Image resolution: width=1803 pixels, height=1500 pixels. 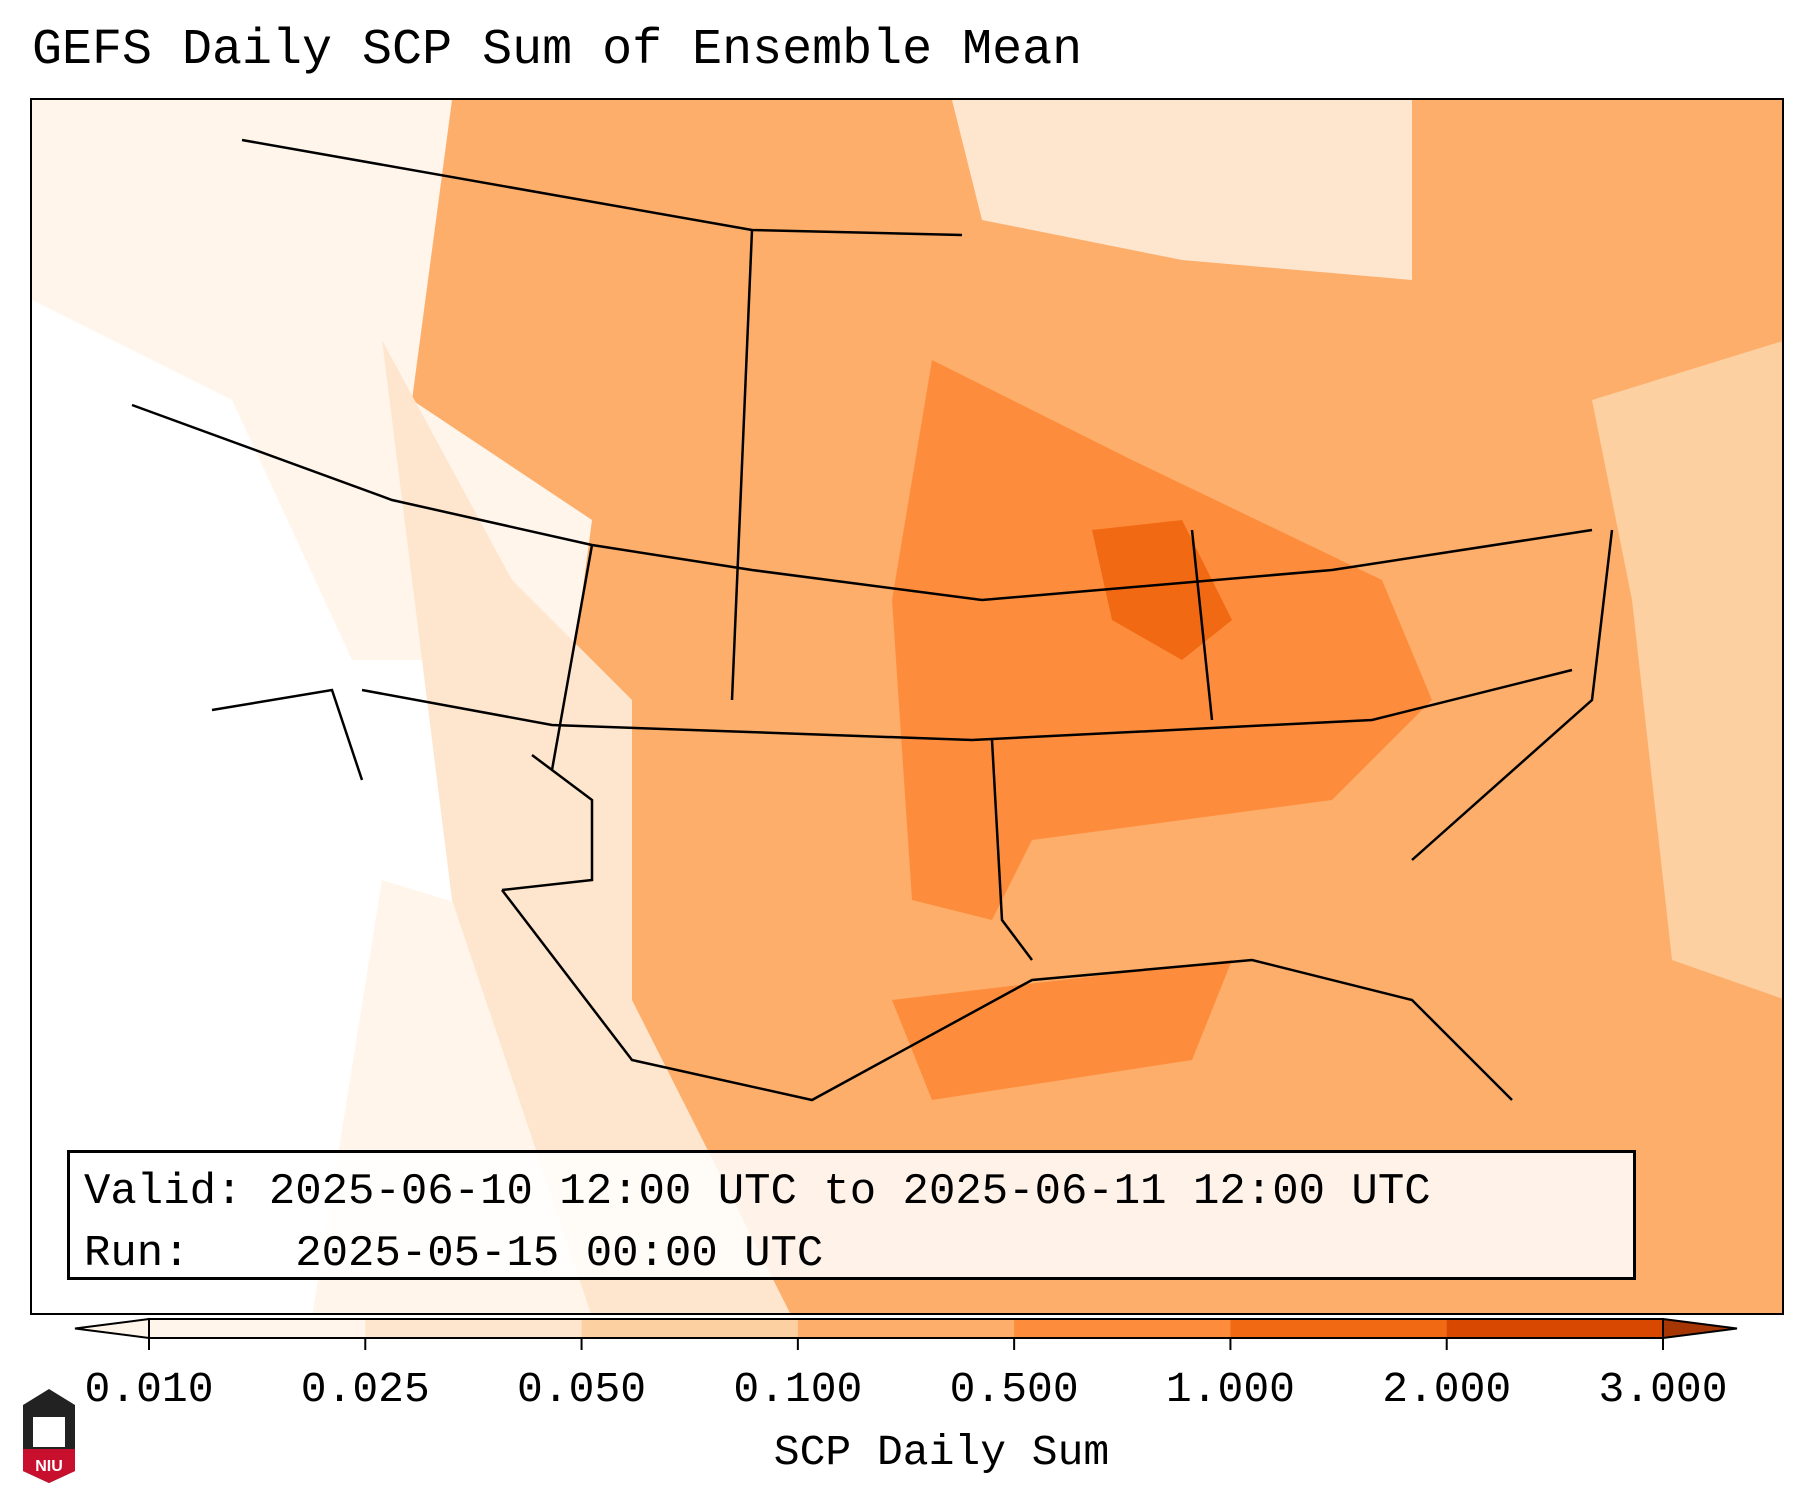 What do you see at coordinates (1162, 590) in the screenshot?
I see `region-midwest-high` at bounding box center [1162, 590].